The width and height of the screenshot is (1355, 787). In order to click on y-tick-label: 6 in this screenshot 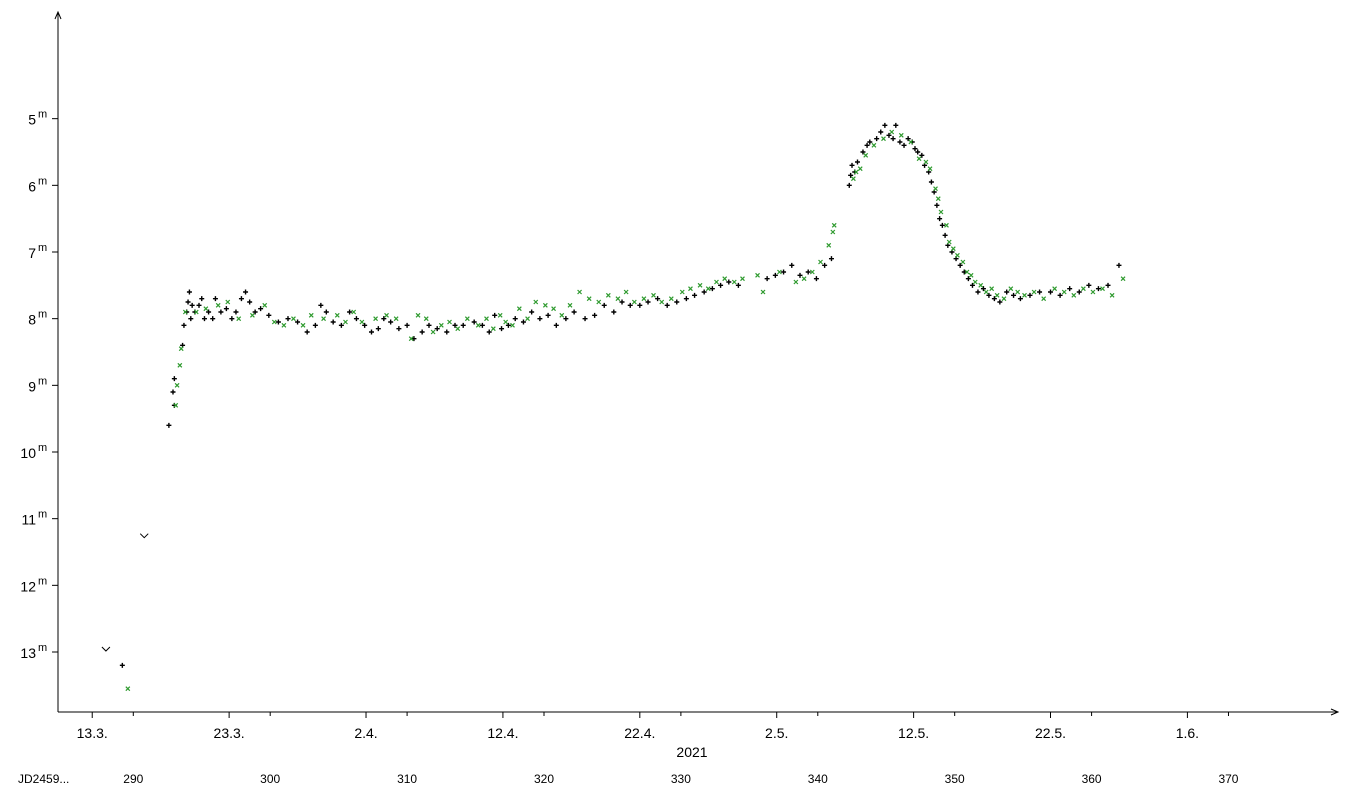, I will do `click(32, 186)`.